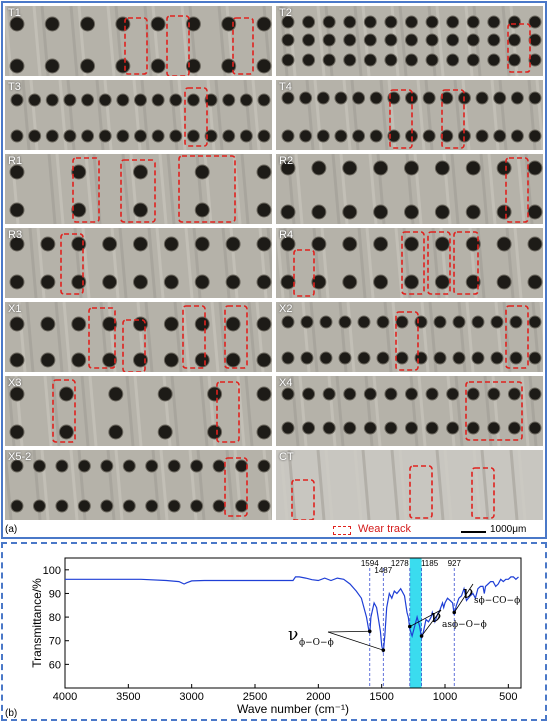 The height and width of the screenshot is (723, 550). What do you see at coordinates (138, 485) in the screenshot?
I see `micrograph-tile: X5-2` at bounding box center [138, 485].